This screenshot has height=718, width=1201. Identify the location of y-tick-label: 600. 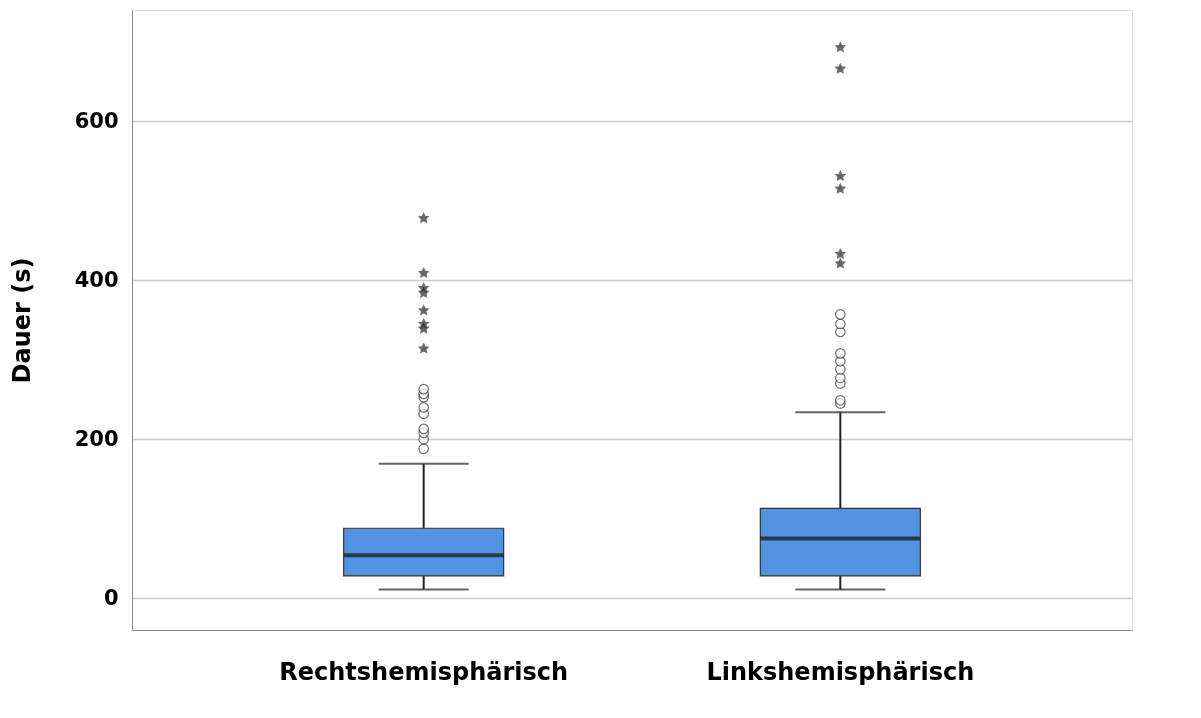
(96, 120).